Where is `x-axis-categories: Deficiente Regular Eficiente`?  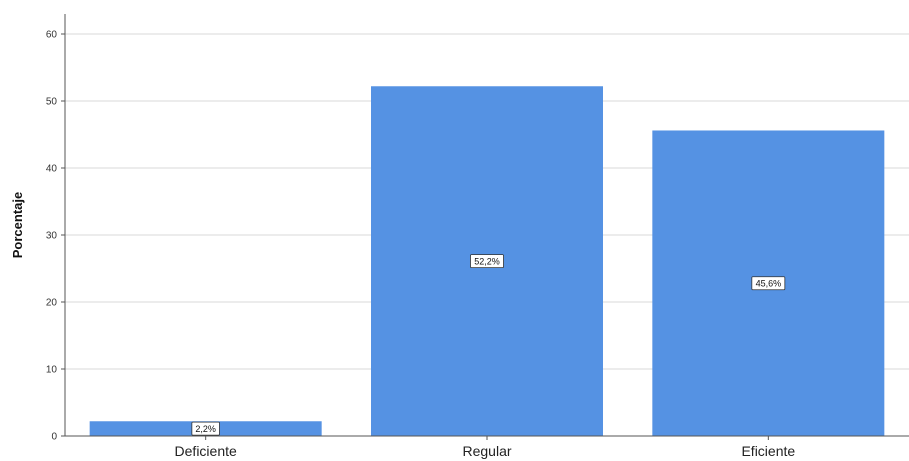
x-axis-categories: Deficiente Regular Eficiente is located at coordinates (485, 447).